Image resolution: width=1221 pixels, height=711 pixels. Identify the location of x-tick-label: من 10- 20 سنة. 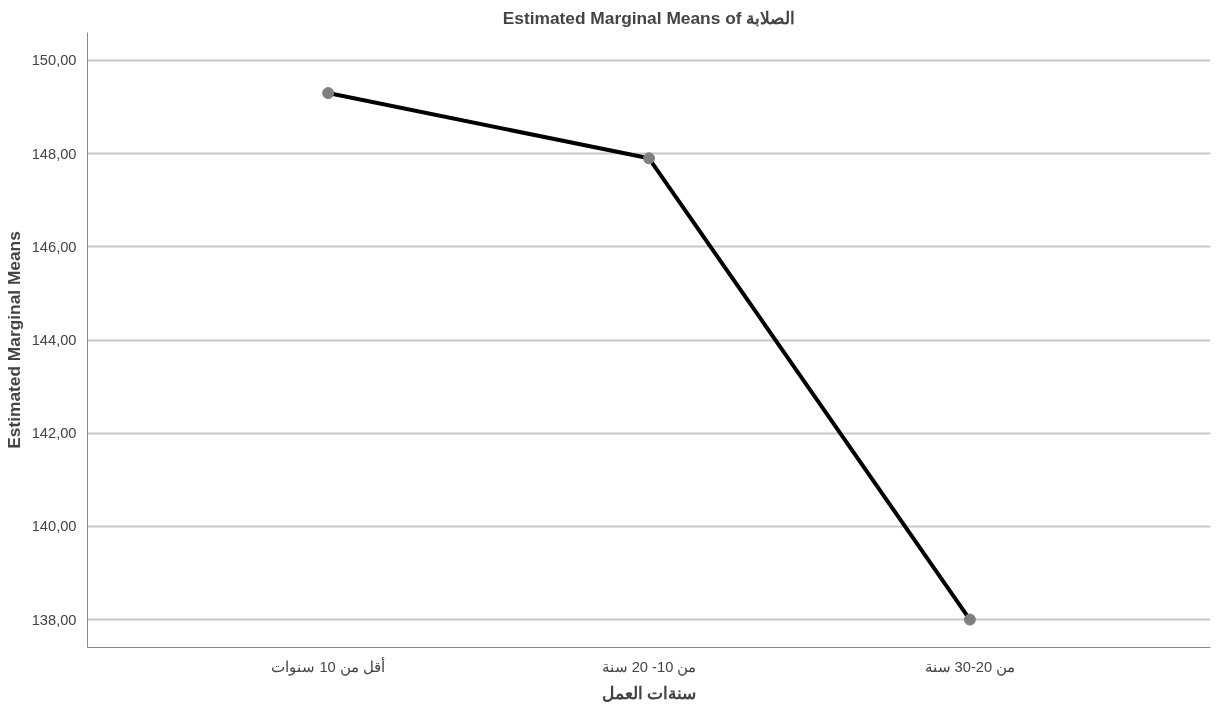
(649, 667).